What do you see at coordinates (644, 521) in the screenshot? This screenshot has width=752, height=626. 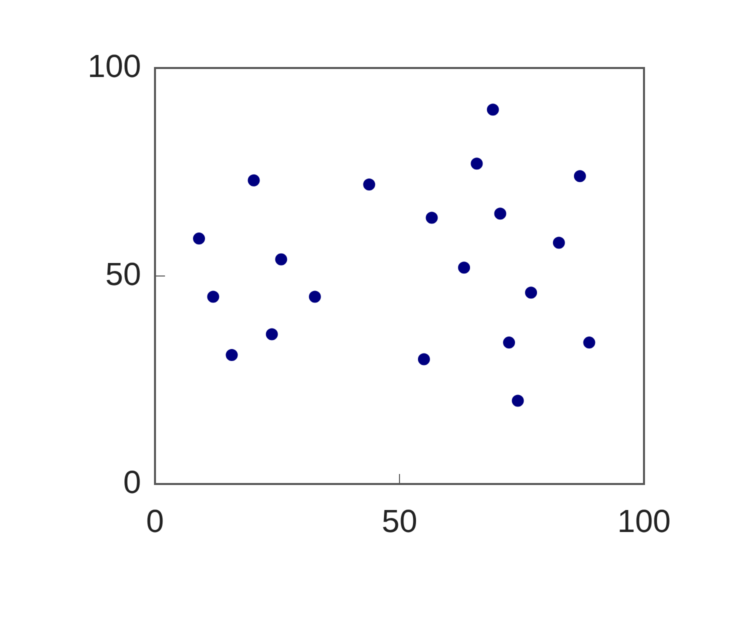 I see `x-tick-label: 100` at bounding box center [644, 521].